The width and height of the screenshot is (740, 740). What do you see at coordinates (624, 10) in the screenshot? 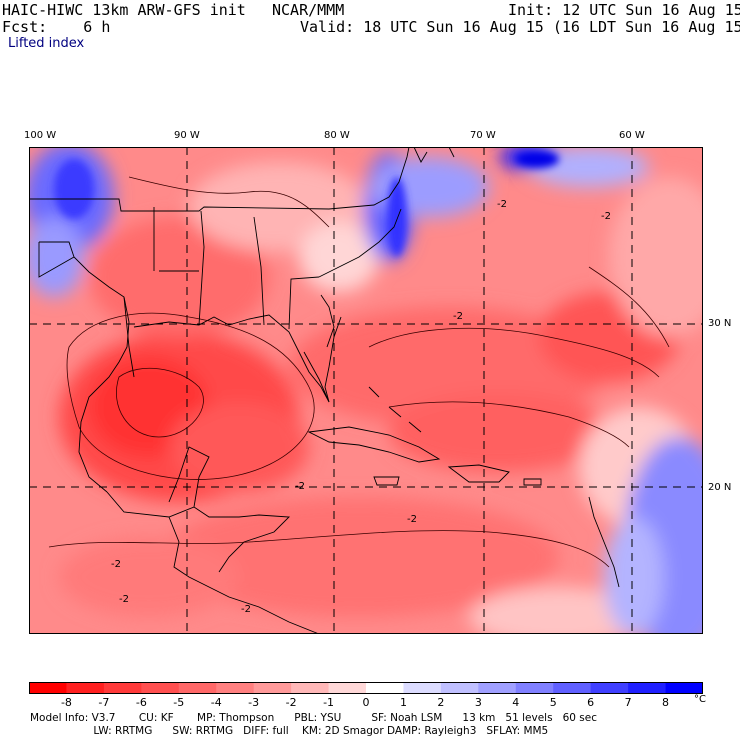
I see `init-time: Init: 12 UTC Sun 16 Aug 15` at bounding box center [624, 10].